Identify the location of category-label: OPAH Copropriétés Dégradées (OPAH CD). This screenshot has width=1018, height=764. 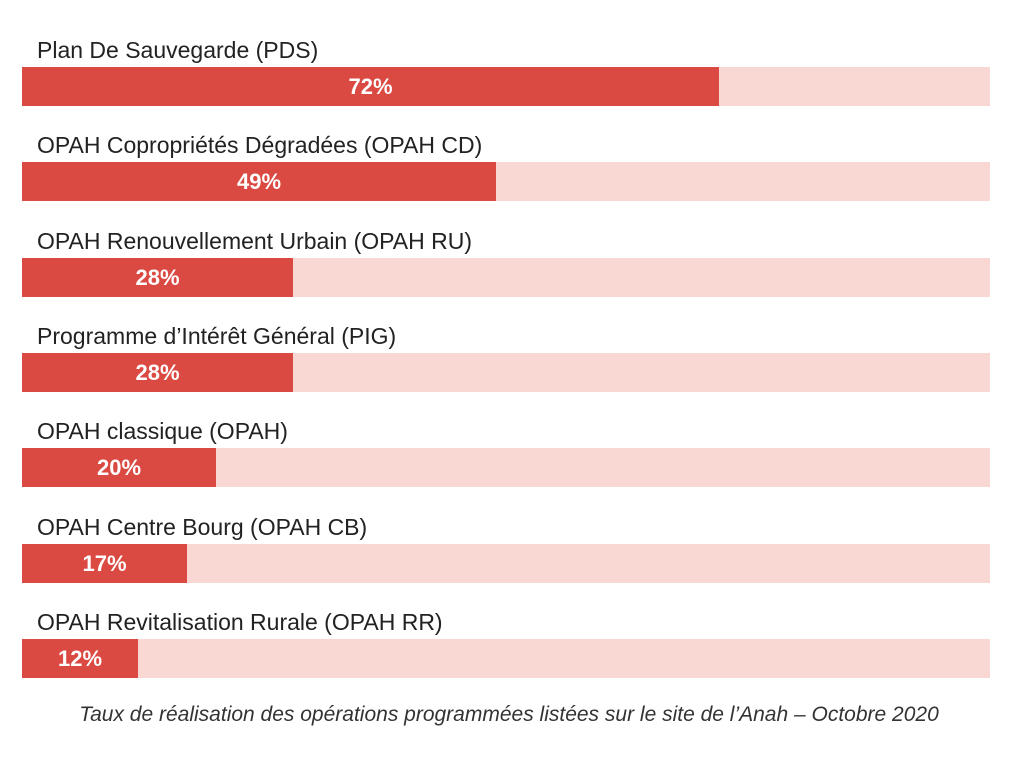
(260, 145).